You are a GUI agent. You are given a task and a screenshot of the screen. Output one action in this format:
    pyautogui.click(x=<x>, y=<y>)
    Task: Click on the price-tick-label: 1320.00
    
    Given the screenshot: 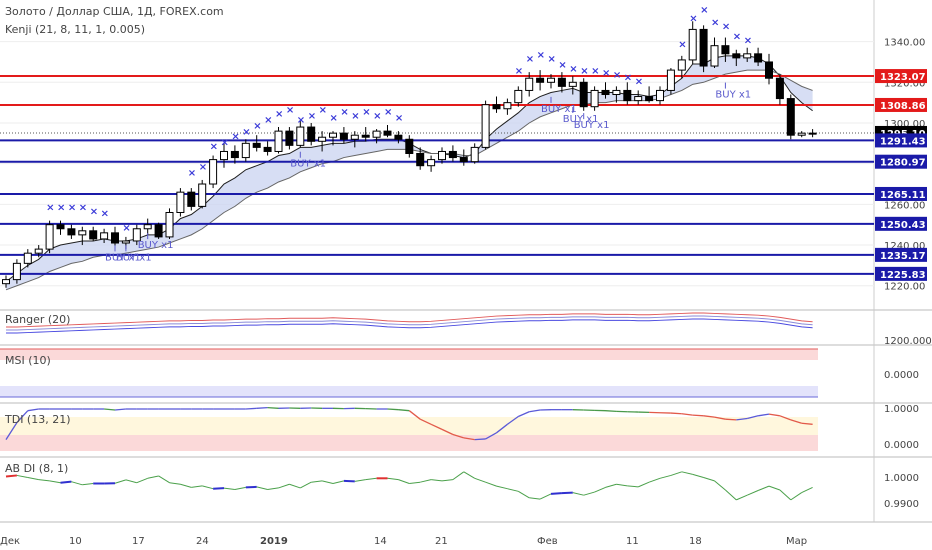 What is the action you would take?
    pyautogui.click(x=904, y=83)
    